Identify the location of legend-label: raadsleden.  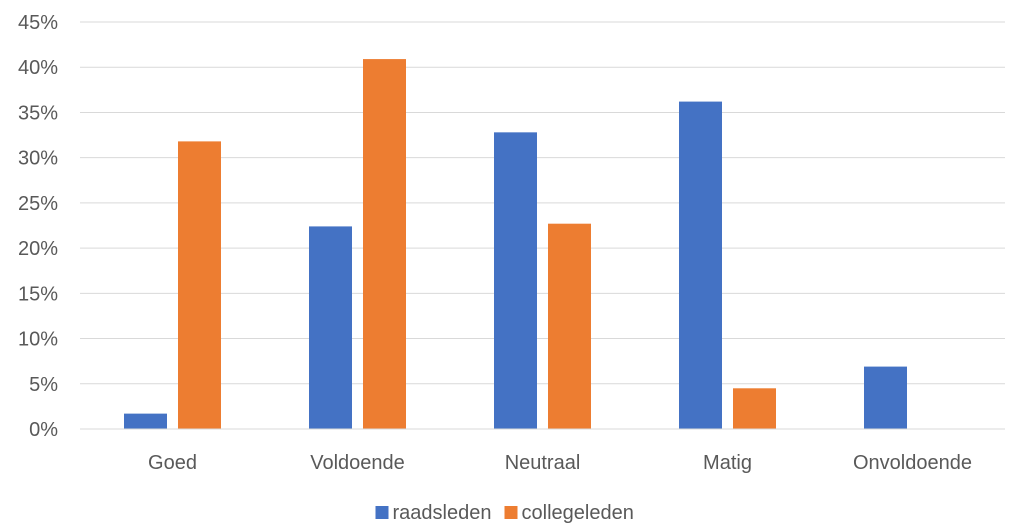
(442, 513).